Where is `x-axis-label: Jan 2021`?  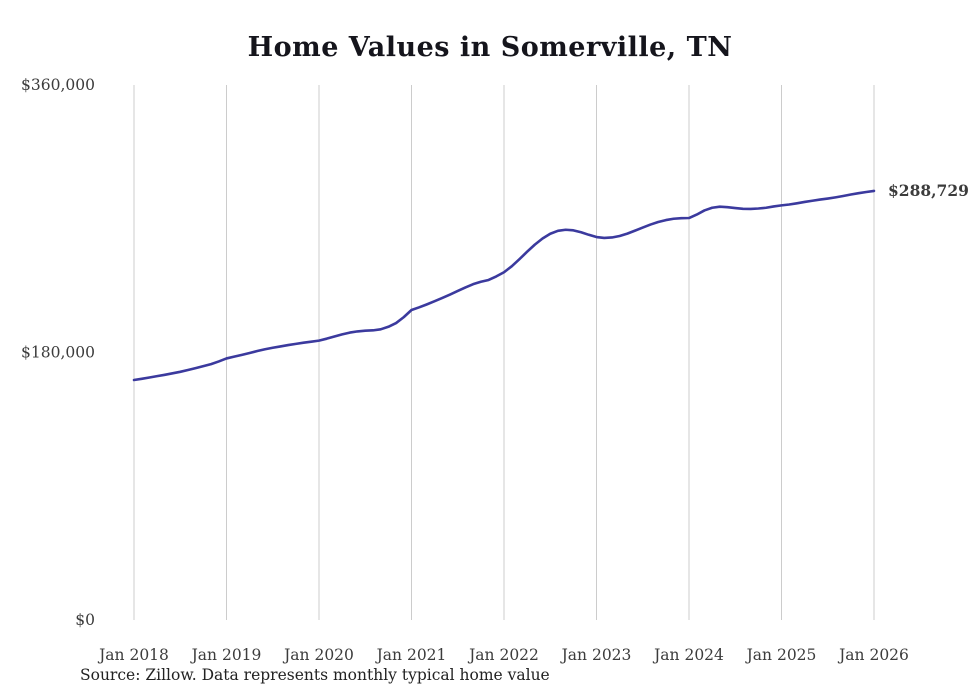
x-axis-label: Jan 2021 is located at coordinates (411, 655).